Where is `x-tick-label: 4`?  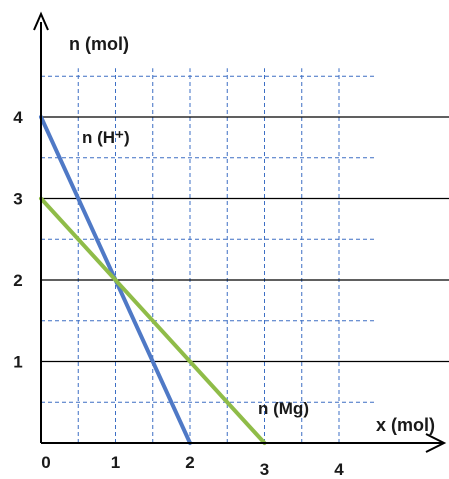
x-tick-label: 4 is located at coordinates (339, 469).